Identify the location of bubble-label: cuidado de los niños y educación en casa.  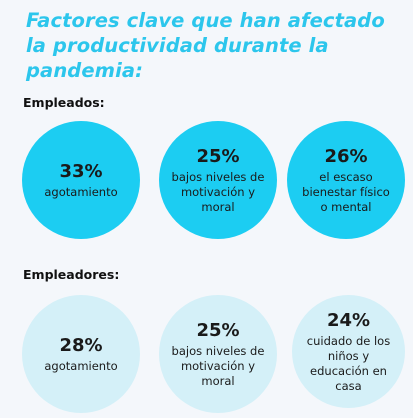
(348, 363).